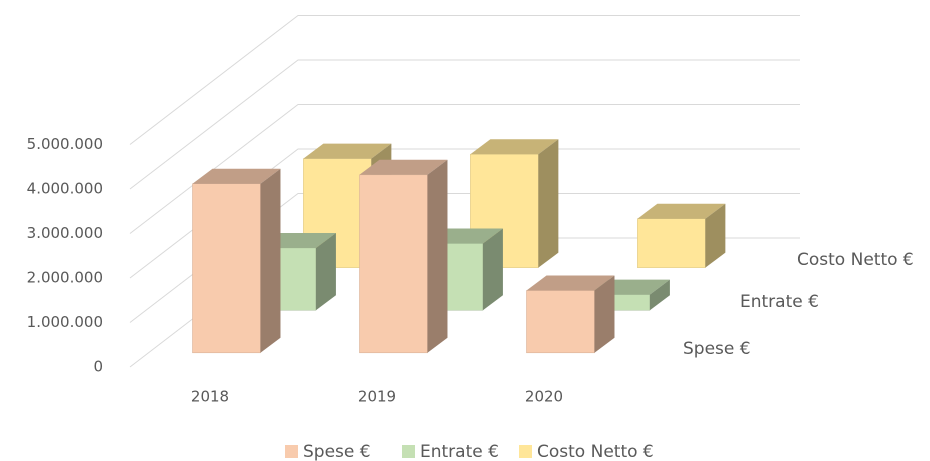 The width and height of the screenshot is (930, 461). I want to click on y-tick-label: 4.000.000, so click(65, 189).